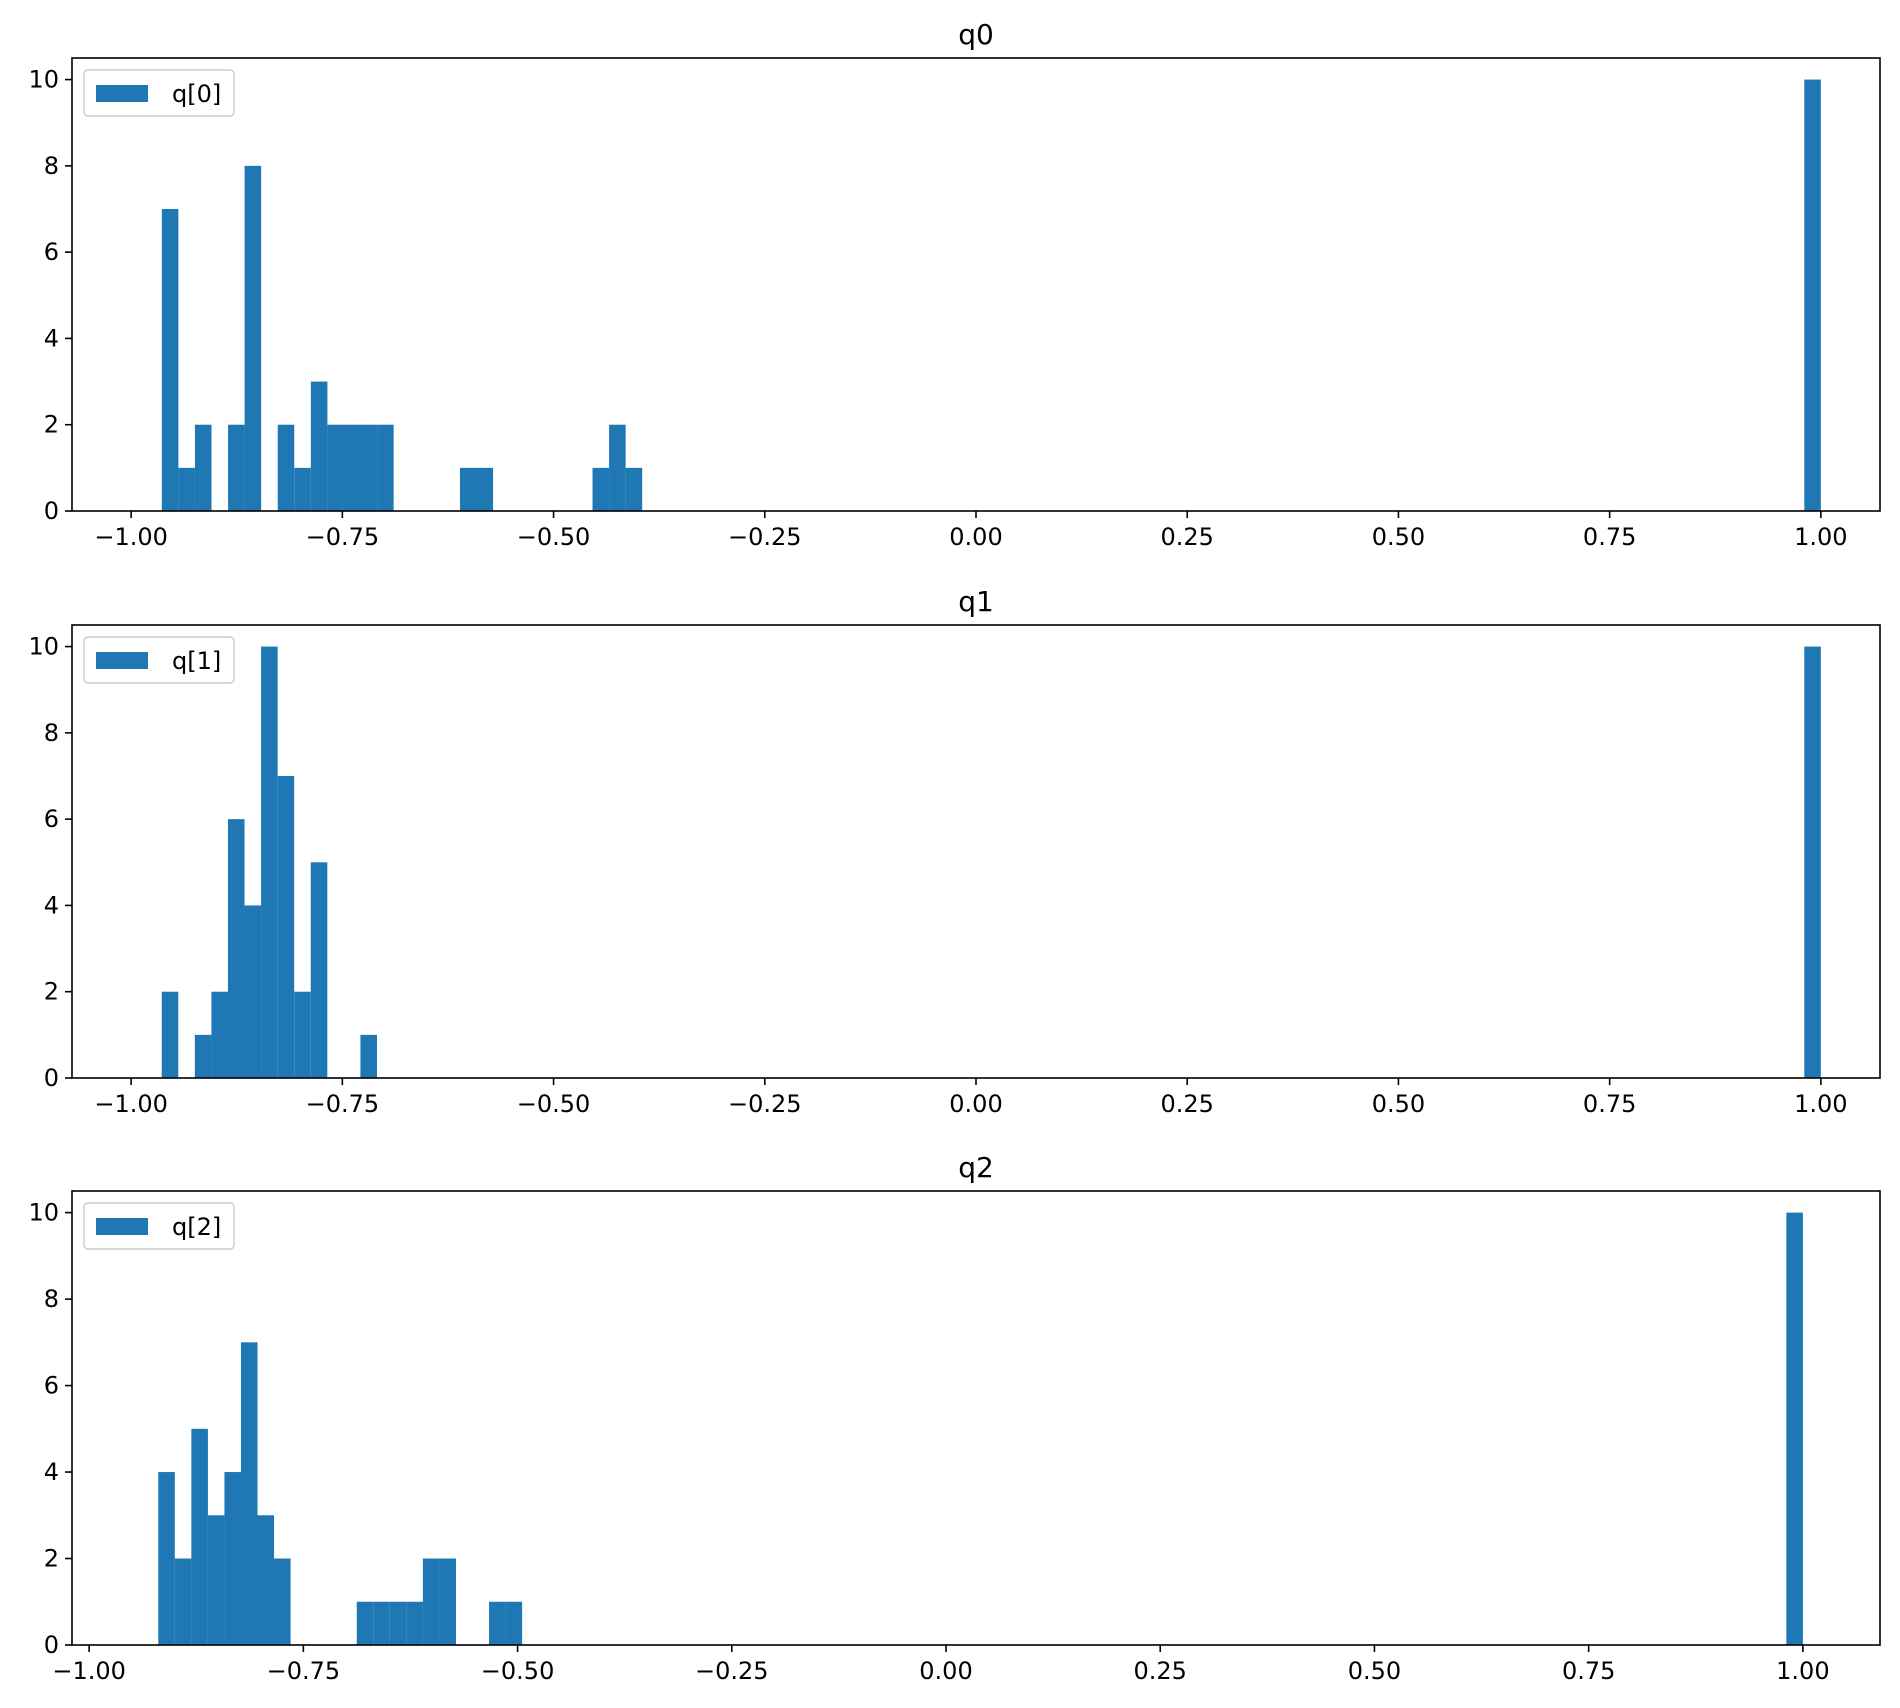  I want to click on legend: q[1], so click(159, 660).